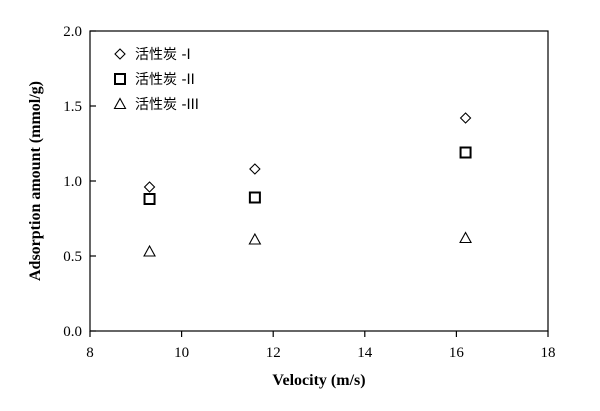 The height and width of the screenshot is (411, 600). I want to click on legend-label: 活性炭 -II, so click(165, 80).